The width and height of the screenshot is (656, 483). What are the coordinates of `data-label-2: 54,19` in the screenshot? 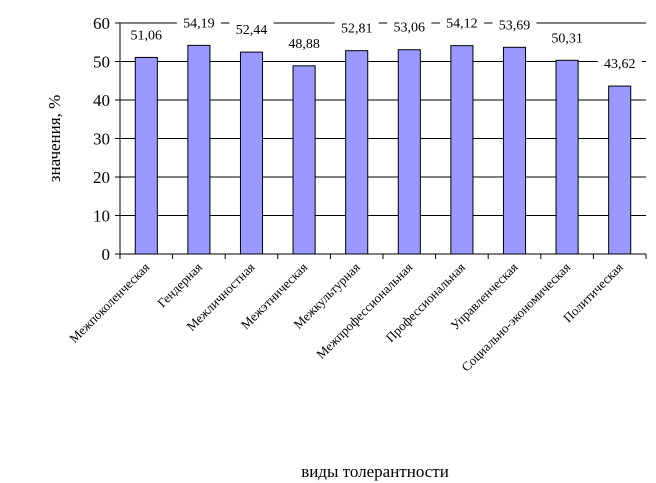 It's located at (199, 23).